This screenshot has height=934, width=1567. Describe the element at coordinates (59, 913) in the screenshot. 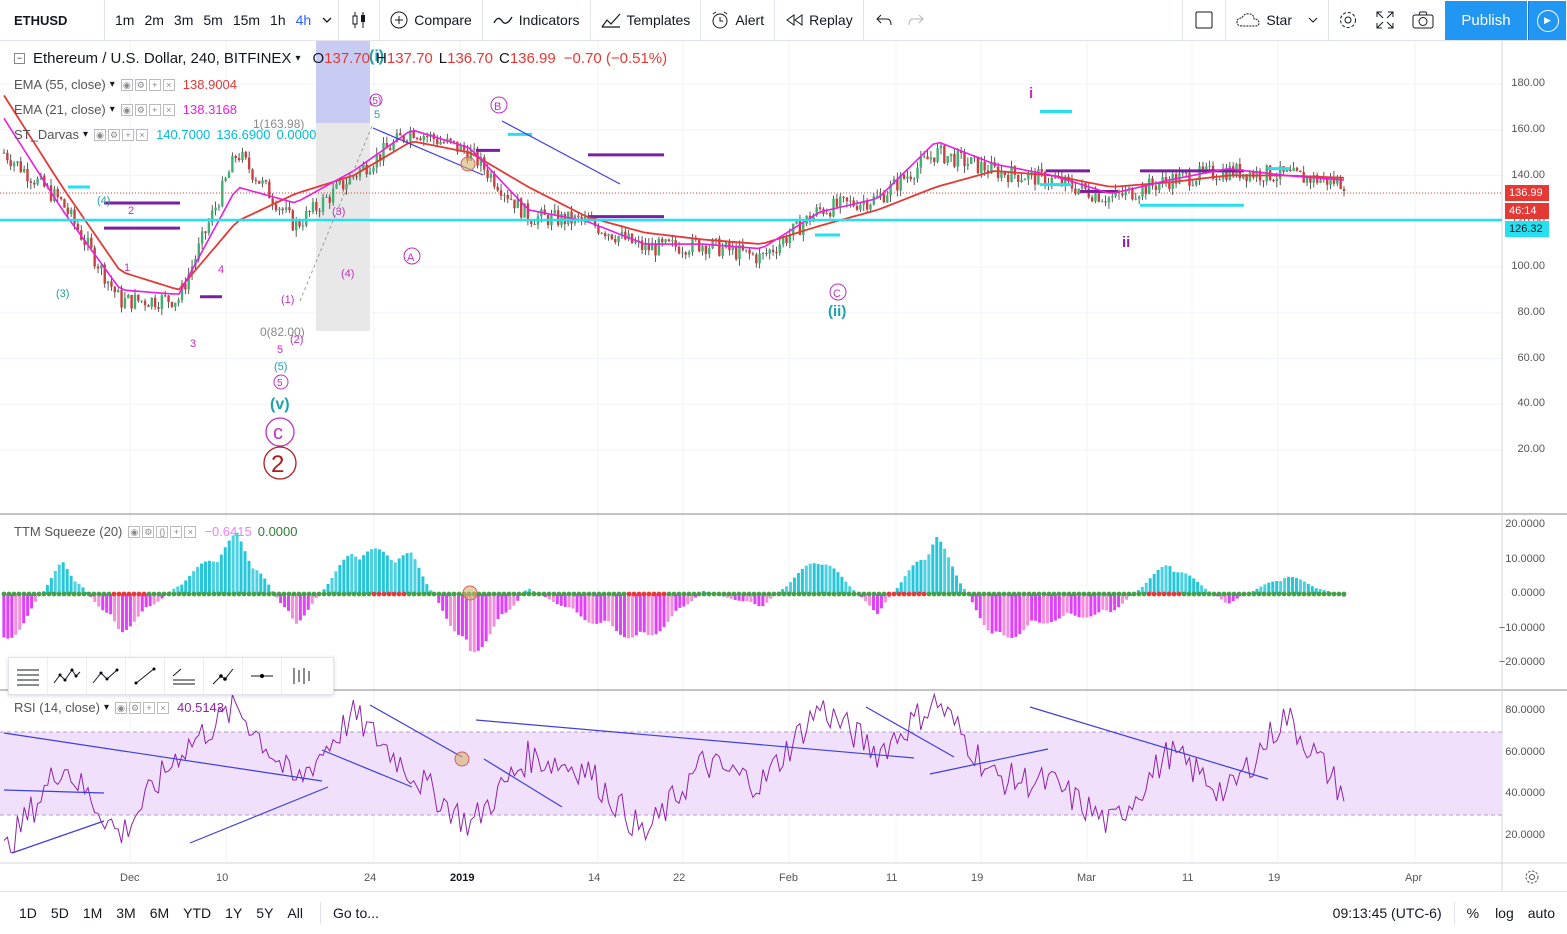

I see `range-5d: 5D` at that location.